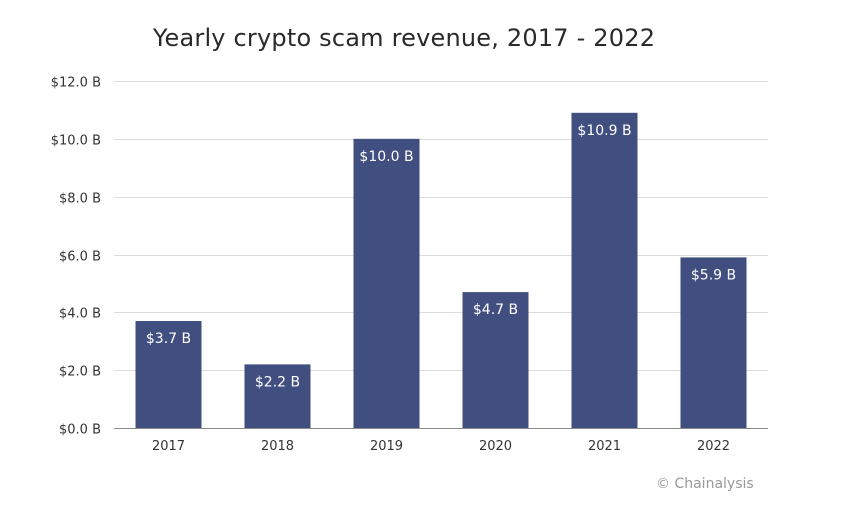 This screenshot has height=522, width=858. What do you see at coordinates (386, 157) in the screenshot?
I see `data-label: $10.0 B` at bounding box center [386, 157].